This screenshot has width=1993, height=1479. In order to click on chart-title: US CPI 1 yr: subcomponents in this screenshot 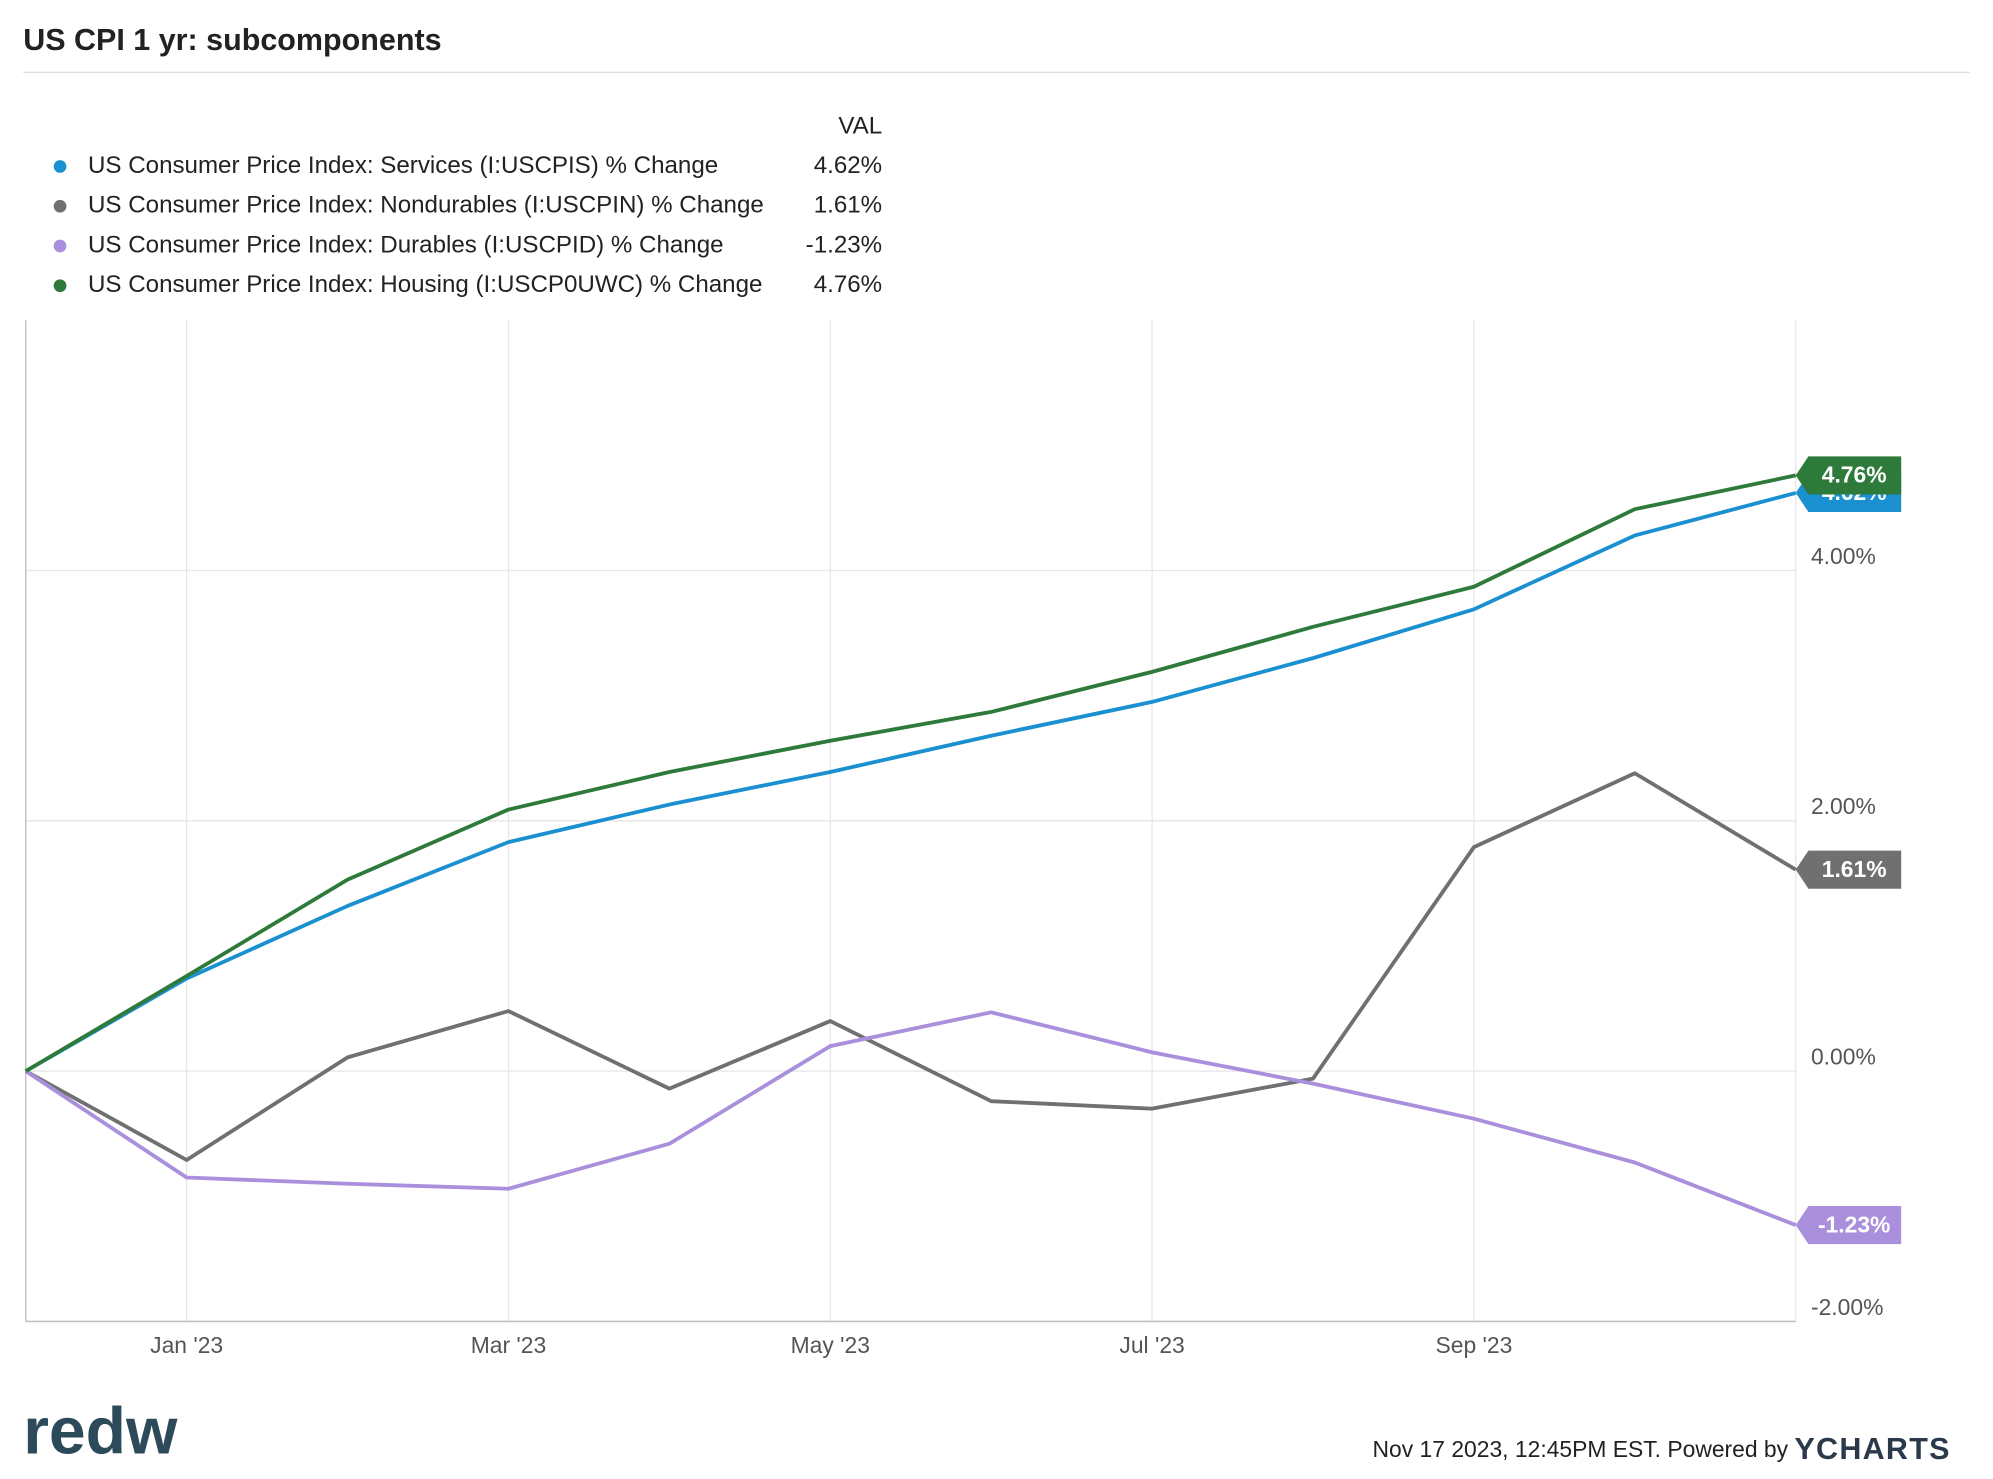, I will do `click(232, 40)`.